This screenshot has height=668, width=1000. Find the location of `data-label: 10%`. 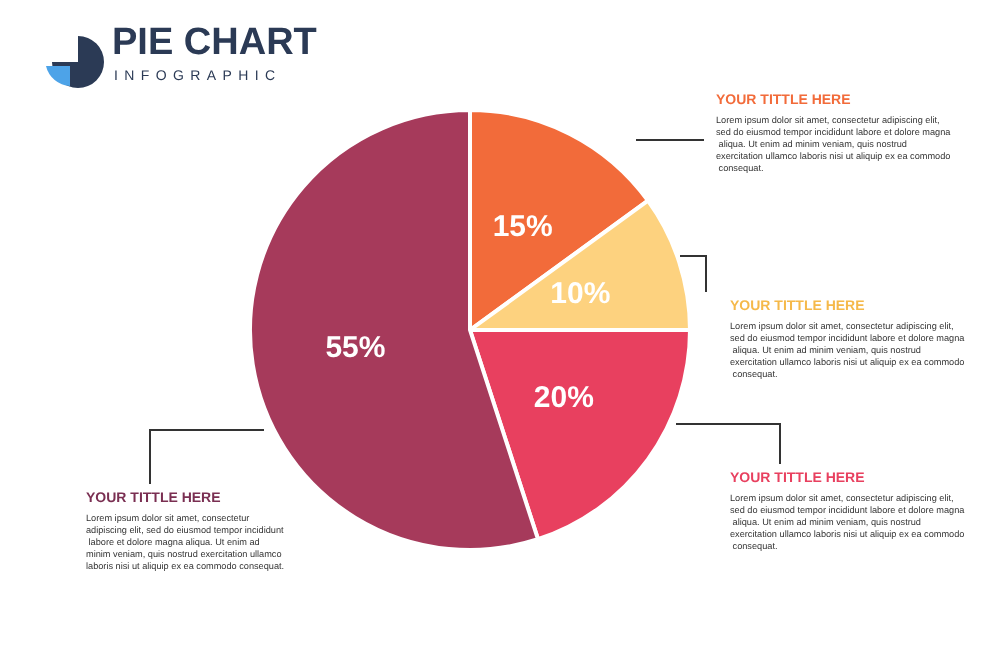

data-label: 10% is located at coordinates (580, 294).